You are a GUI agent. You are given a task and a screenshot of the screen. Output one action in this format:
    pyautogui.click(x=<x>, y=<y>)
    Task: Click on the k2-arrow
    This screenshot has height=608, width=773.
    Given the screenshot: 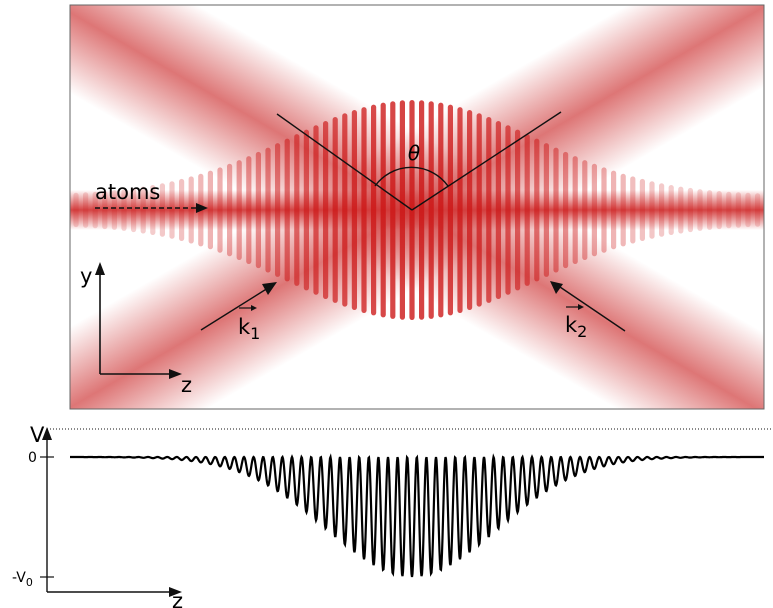 What is the action you would take?
    pyautogui.click(x=592, y=309)
    